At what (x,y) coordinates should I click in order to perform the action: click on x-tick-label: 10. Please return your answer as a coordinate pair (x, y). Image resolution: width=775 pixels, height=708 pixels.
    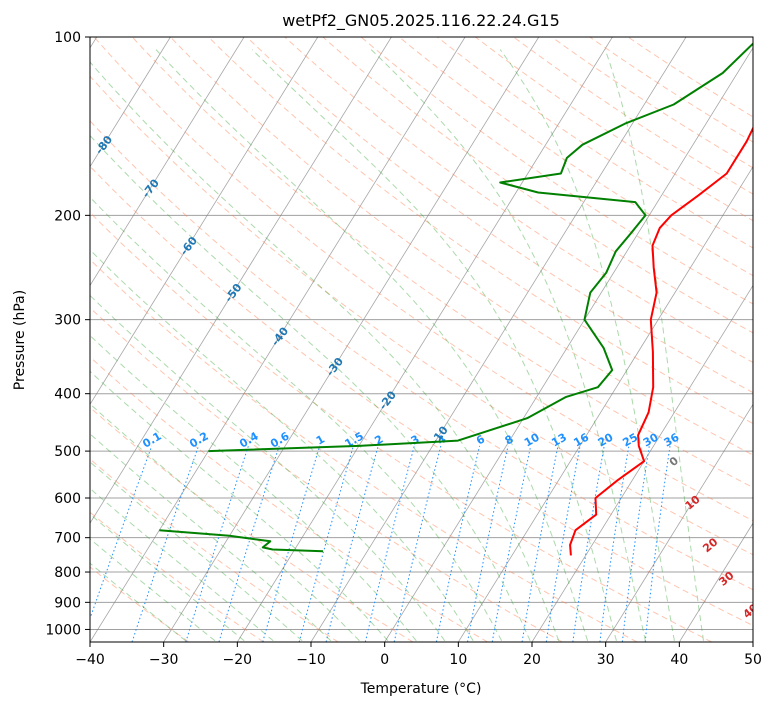
    Looking at the image, I should click on (458, 660).